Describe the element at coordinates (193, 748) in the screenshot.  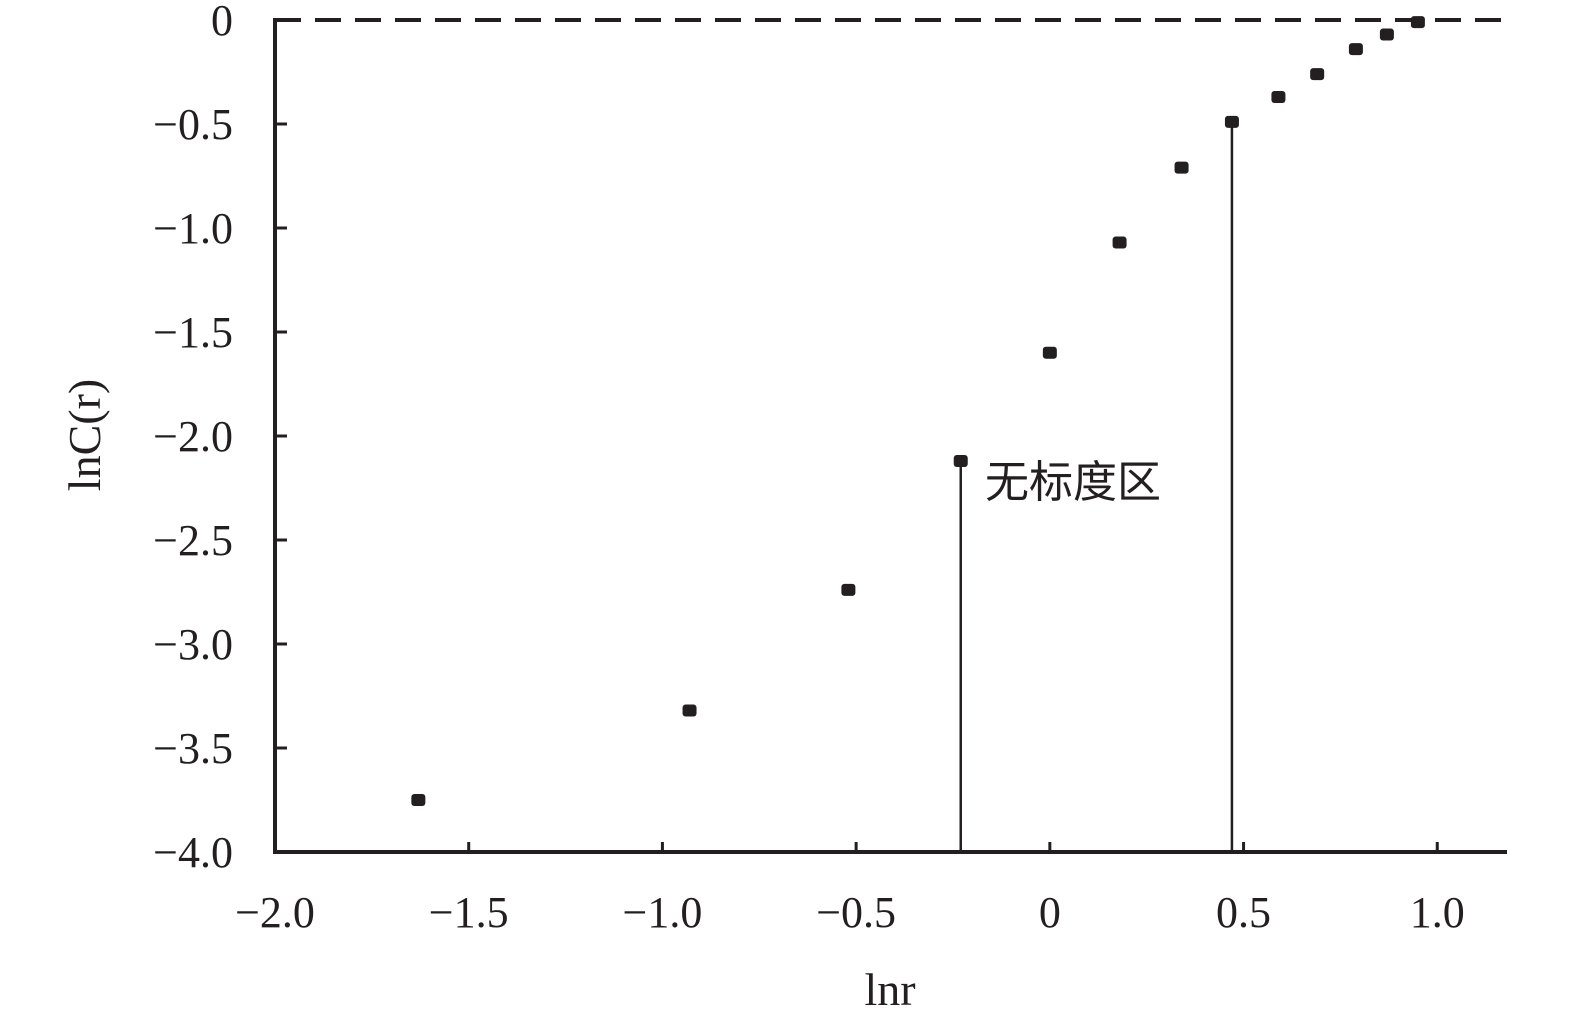
I see `y-tick-label: −3.5` at that location.